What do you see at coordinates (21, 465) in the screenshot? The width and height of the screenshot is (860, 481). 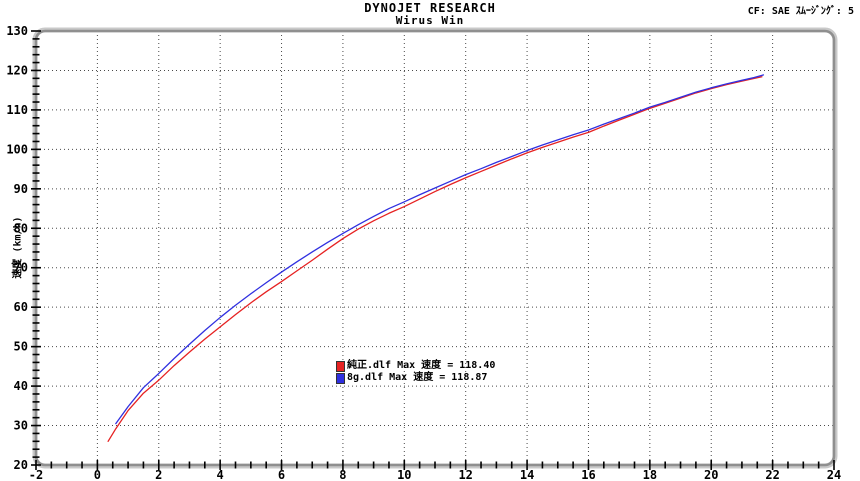 I see `y-tick-label: 20` at bounding box center [21, 465].